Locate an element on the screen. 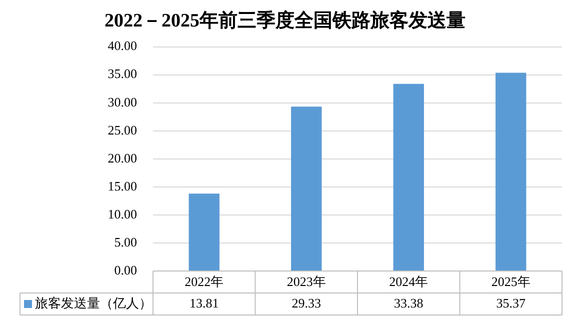  x-tick-label: 2025年 is located at coordinates (510, 282).